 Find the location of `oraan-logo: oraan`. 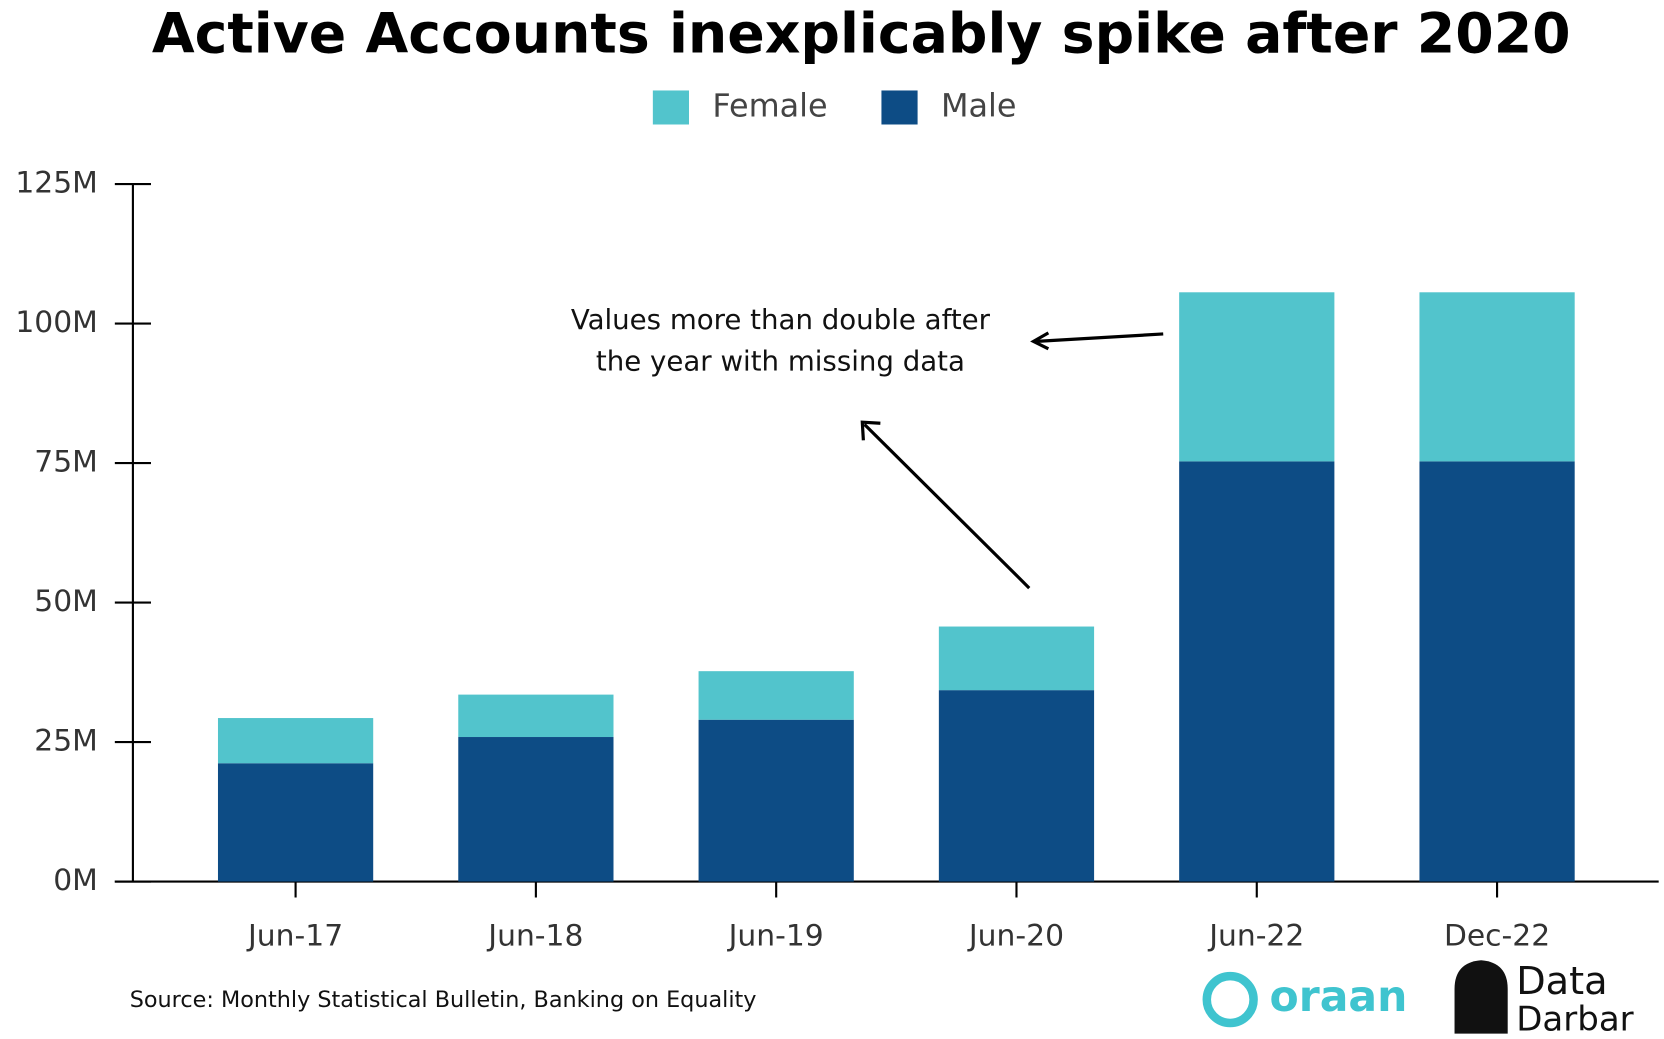

oraan-logo: oraan is located at coordinates (1305, 999).